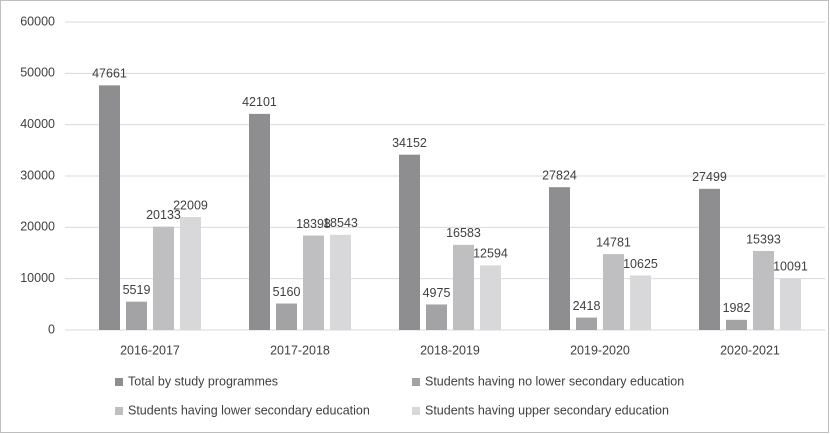 This screenshot has height=434, width=830. Describe the element at coordinates (763, 239) in the screenshot. I see `data-label: 15393` at that location.